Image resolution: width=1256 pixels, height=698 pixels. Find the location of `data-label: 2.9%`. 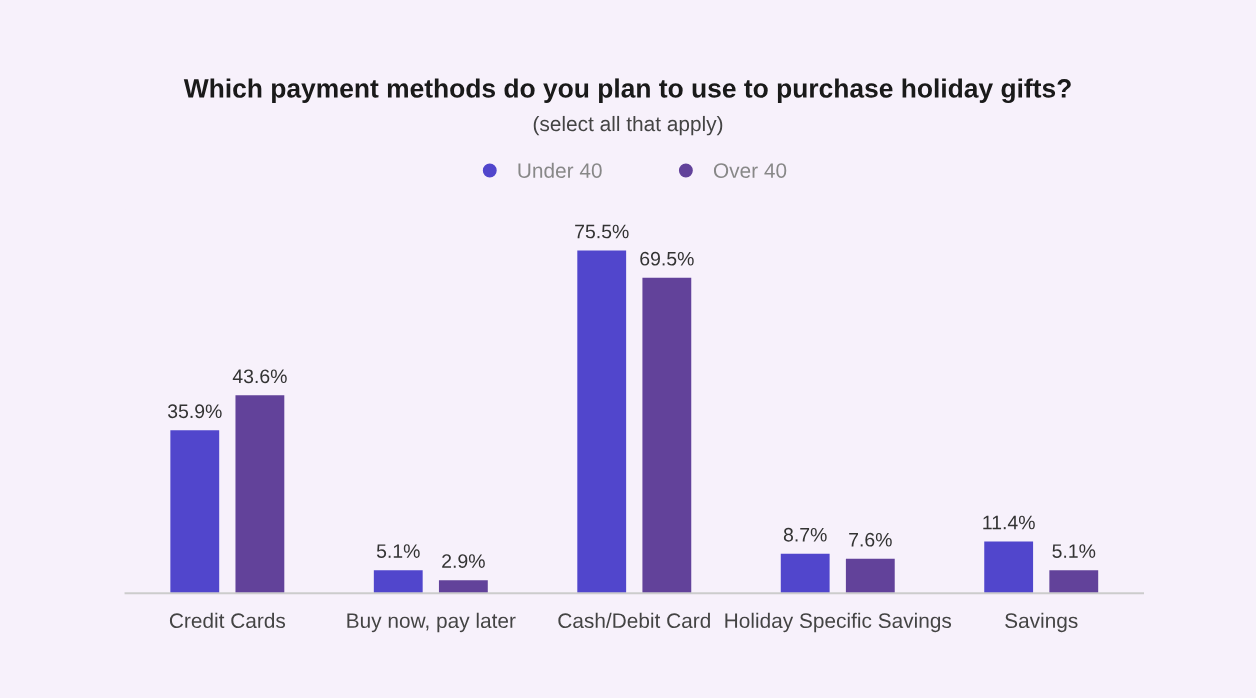

data-label: 2.9% is located at coordinates (463, 561).